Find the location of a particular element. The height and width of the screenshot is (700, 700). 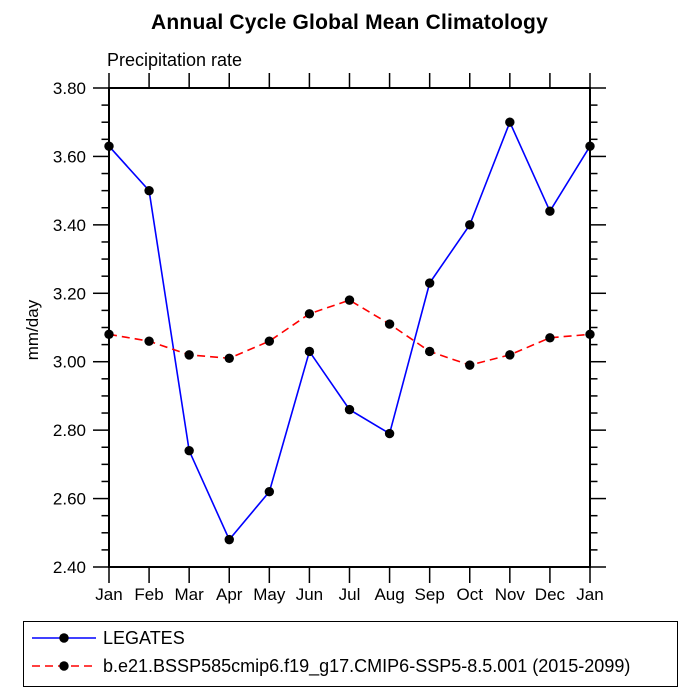

x-tick-label: Feb is located at coordinates (148, 594).